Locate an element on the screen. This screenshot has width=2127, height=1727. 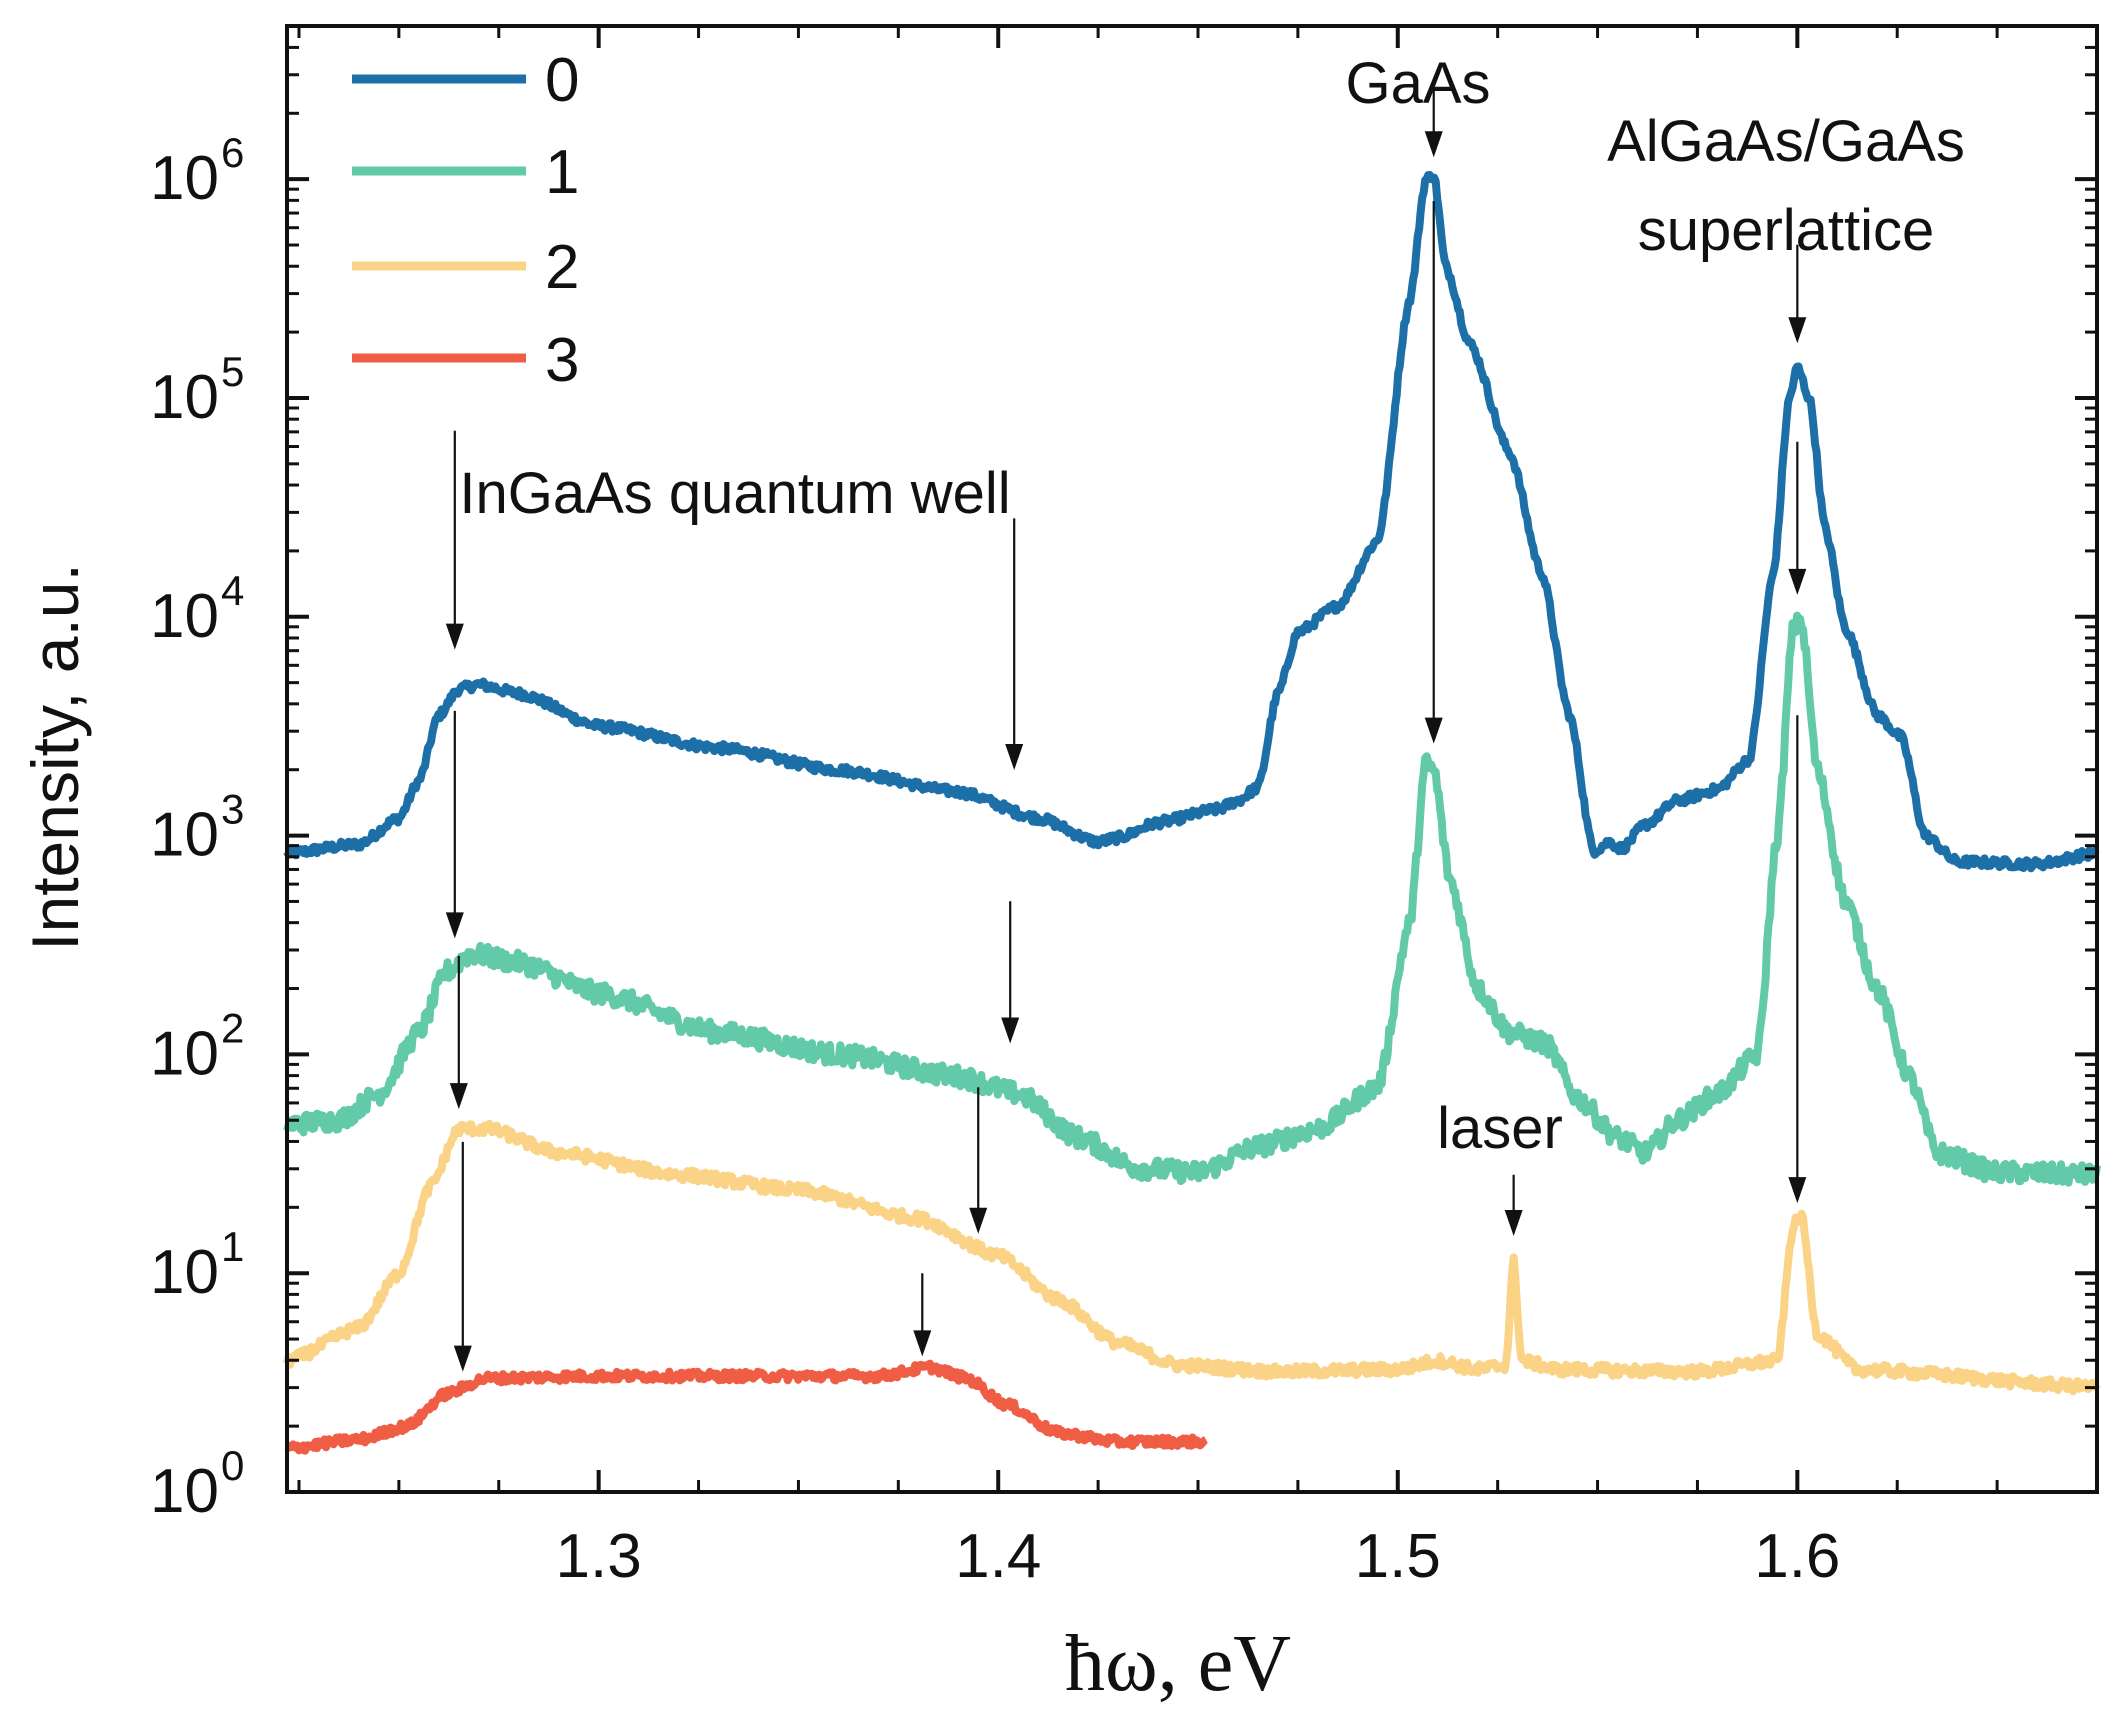
legend-label-1: 1 is located at coordinates (562, 172).